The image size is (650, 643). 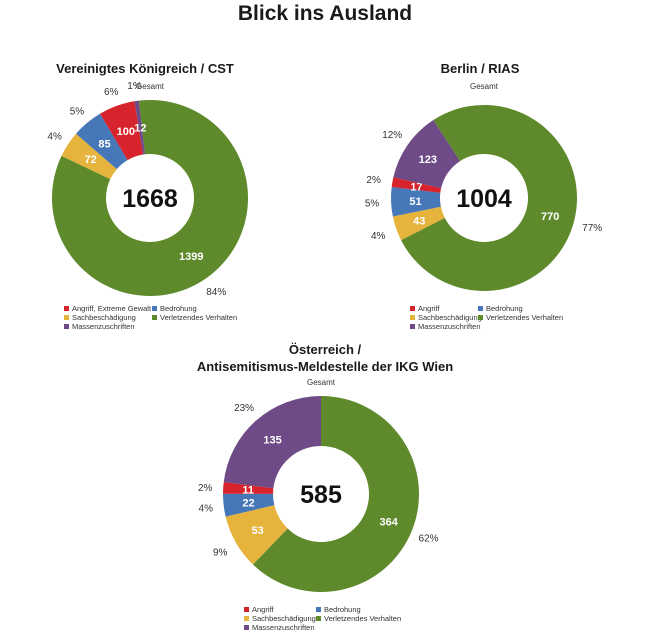 I want to click on slice-value-label: 100, so click(x=126, y=132).